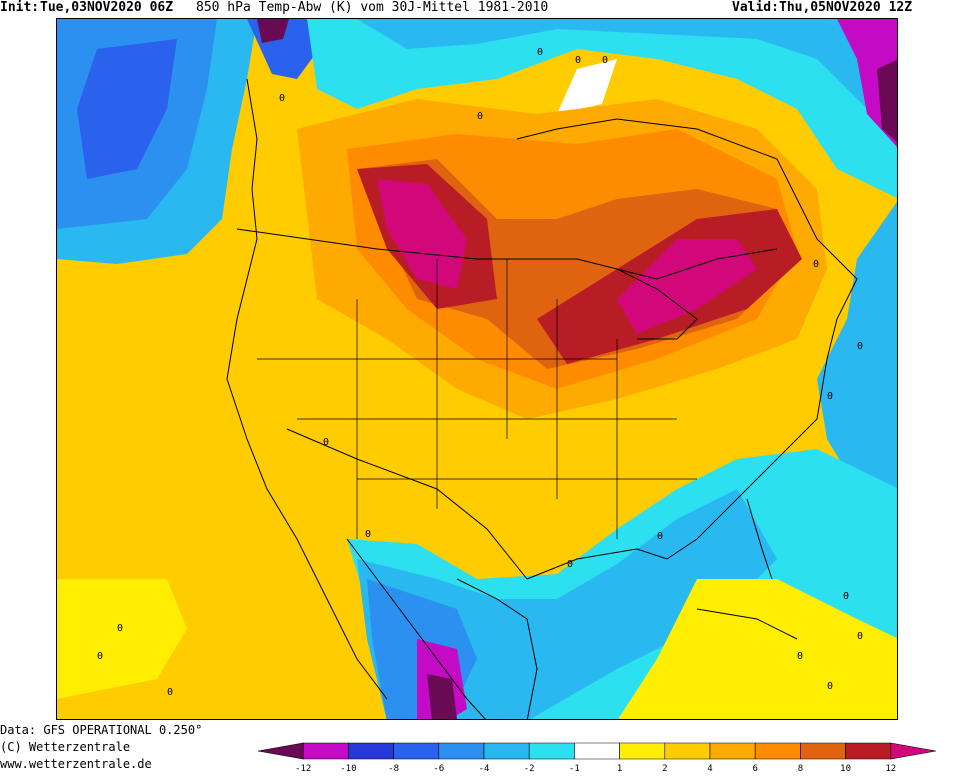 The height and width of the screenshot is (778, 956). I want to click on valid-value: Thu,05NOV2020 12Z, so click(846, 7).